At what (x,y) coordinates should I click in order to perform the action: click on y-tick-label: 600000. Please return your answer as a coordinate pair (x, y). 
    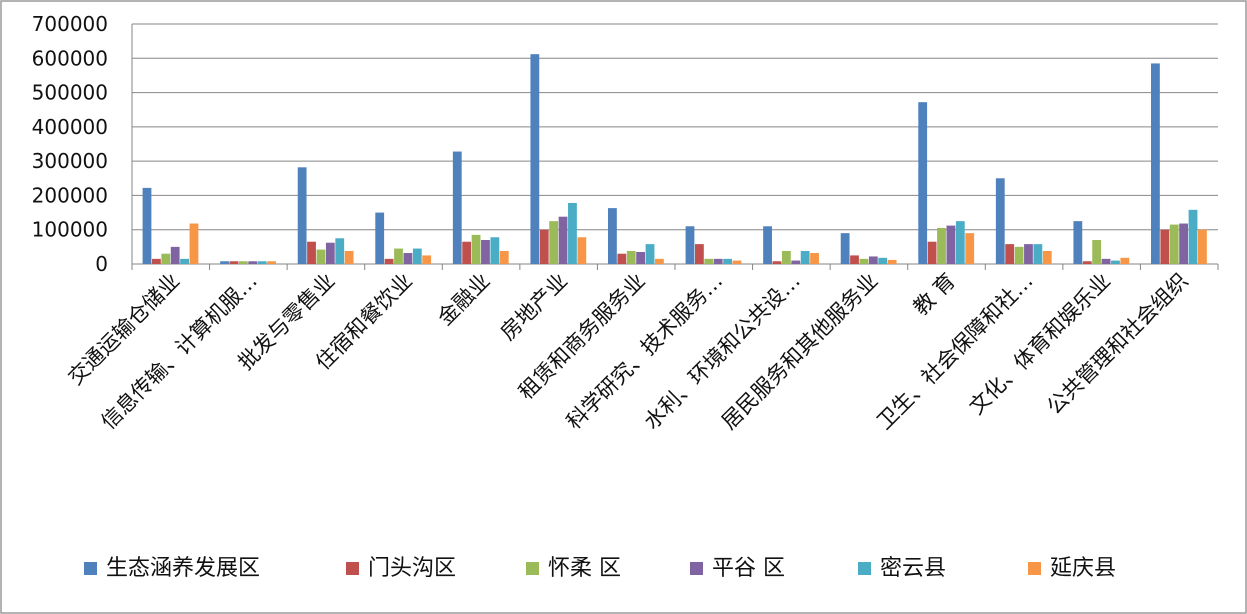
    Looking at the image, I should click on (70, 58).